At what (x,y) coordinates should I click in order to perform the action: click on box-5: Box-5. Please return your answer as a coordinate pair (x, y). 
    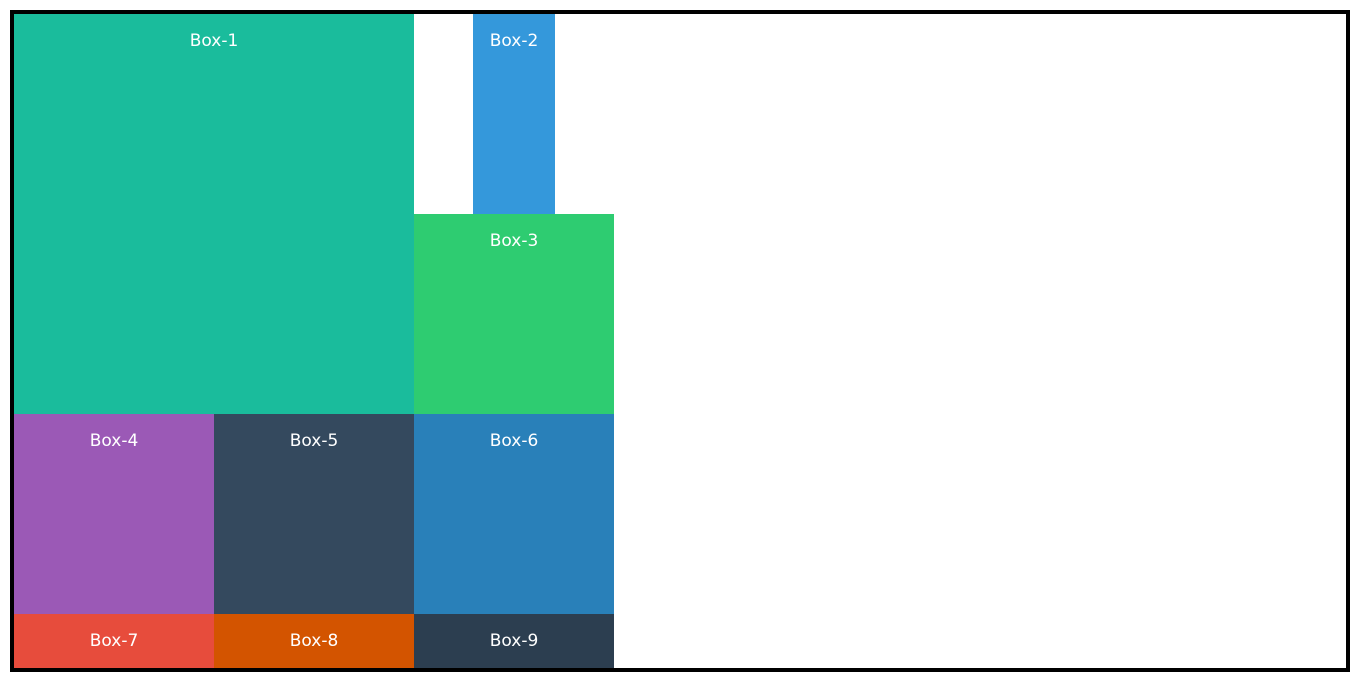
    Looking at the image, I should click on (314, 514).